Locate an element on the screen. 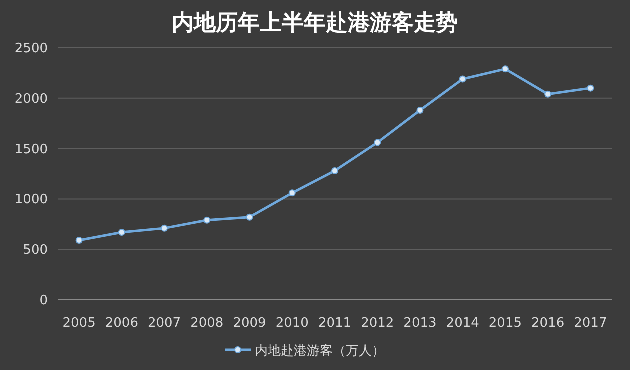 The width and height of the screenshot is (630, 370). legend-label: 内地赴港游客（万人） is located at coordinates (320, 351).